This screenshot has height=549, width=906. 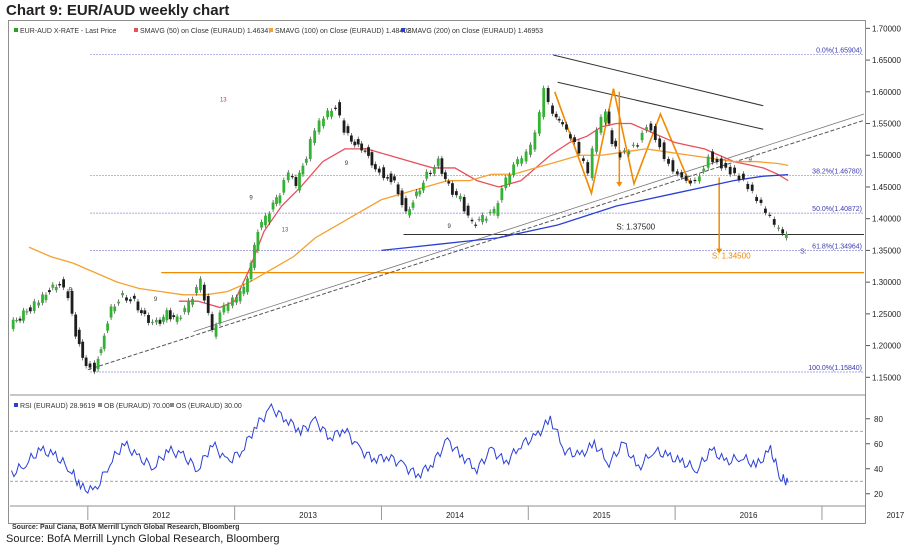 I want to click on channel-line-upper, so click(x=658, y=80).